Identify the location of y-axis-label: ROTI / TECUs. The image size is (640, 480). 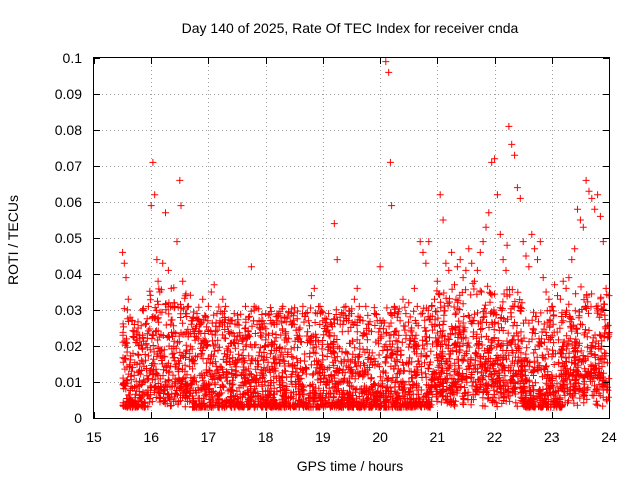
(13, 240).